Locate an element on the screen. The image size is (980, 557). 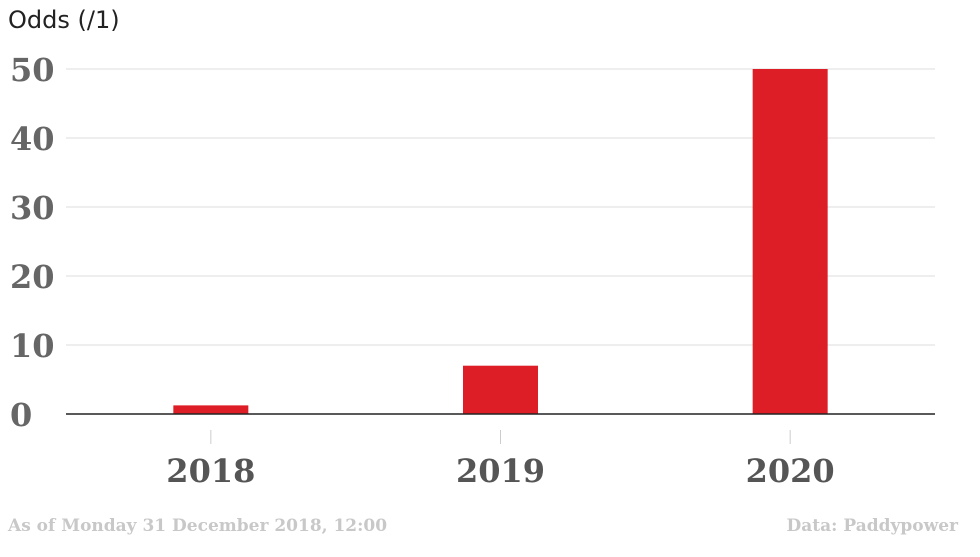
x-tick-label: 2018 is located at coordinates (210, 471).